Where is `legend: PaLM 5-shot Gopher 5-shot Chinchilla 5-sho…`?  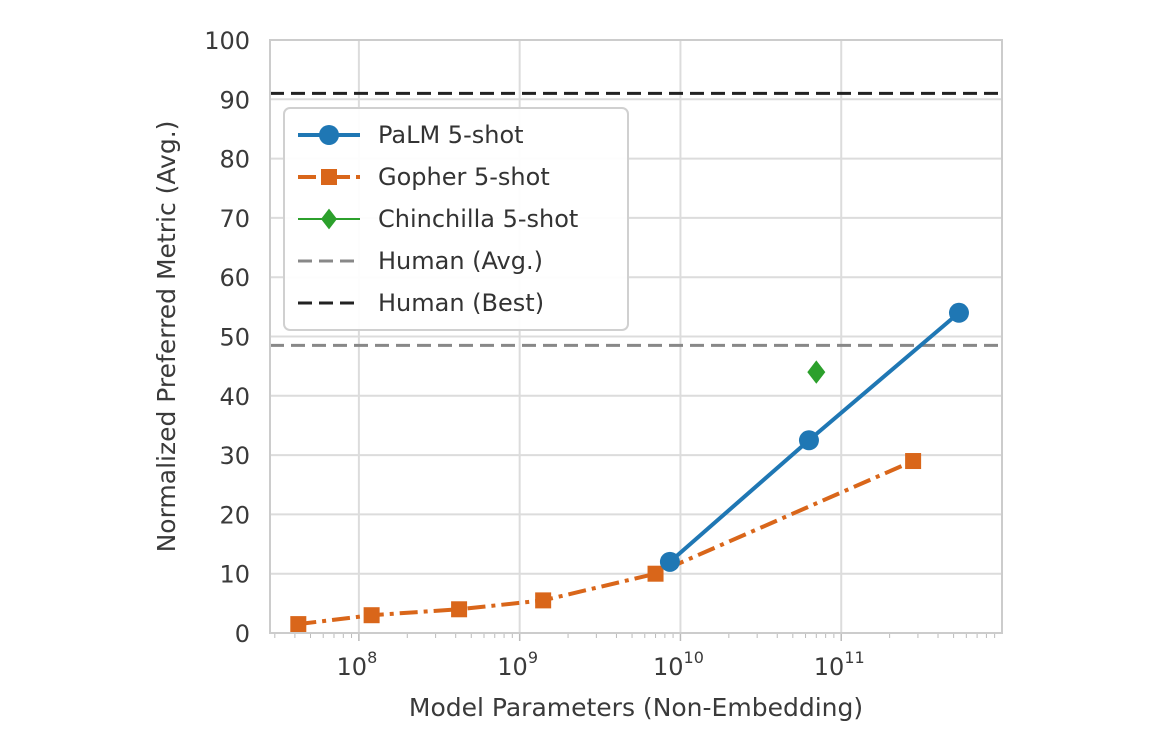
legend: PaLM 5-shot Gopher 5-shot Chinchilla 5-sho… is located at coordinates (456, 219).